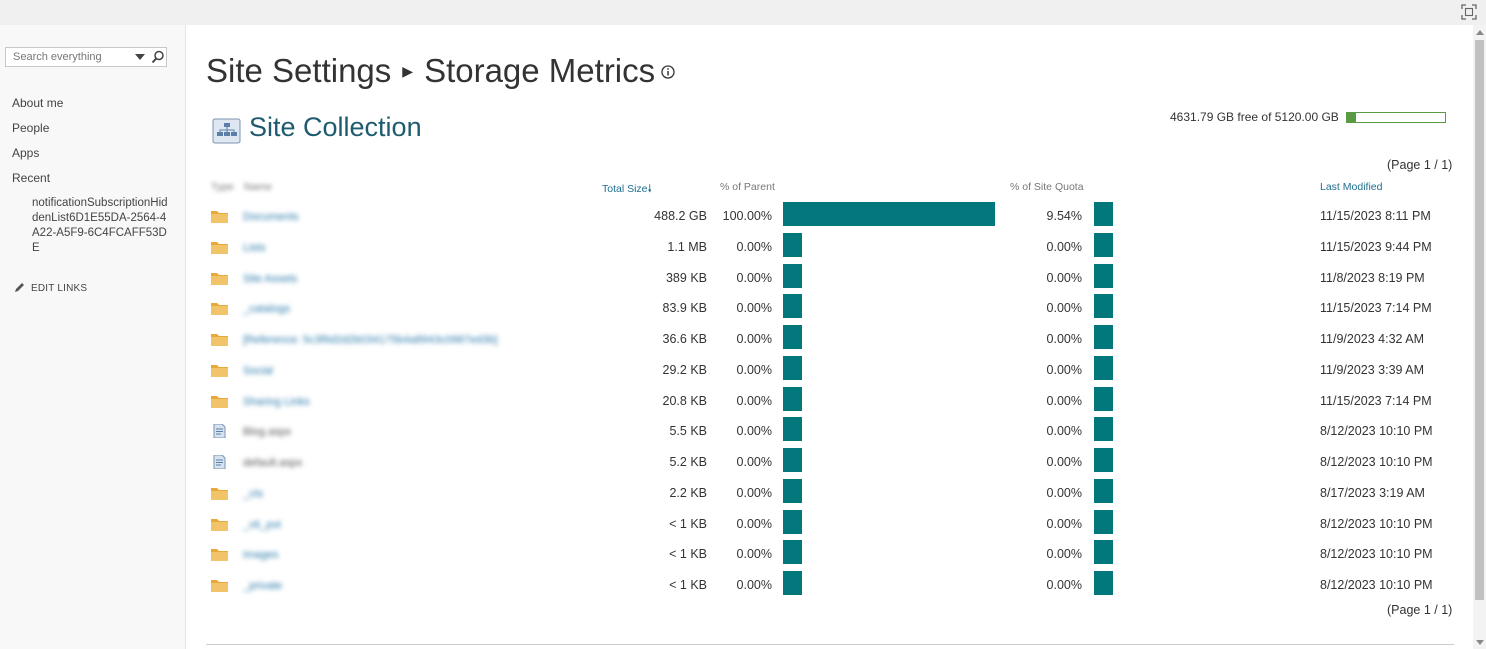  Describe the element at coordinates (1254, 117) in the screenshot. I see `quota-text: 4631.79 GB free of 5120.00 GB` at that location.